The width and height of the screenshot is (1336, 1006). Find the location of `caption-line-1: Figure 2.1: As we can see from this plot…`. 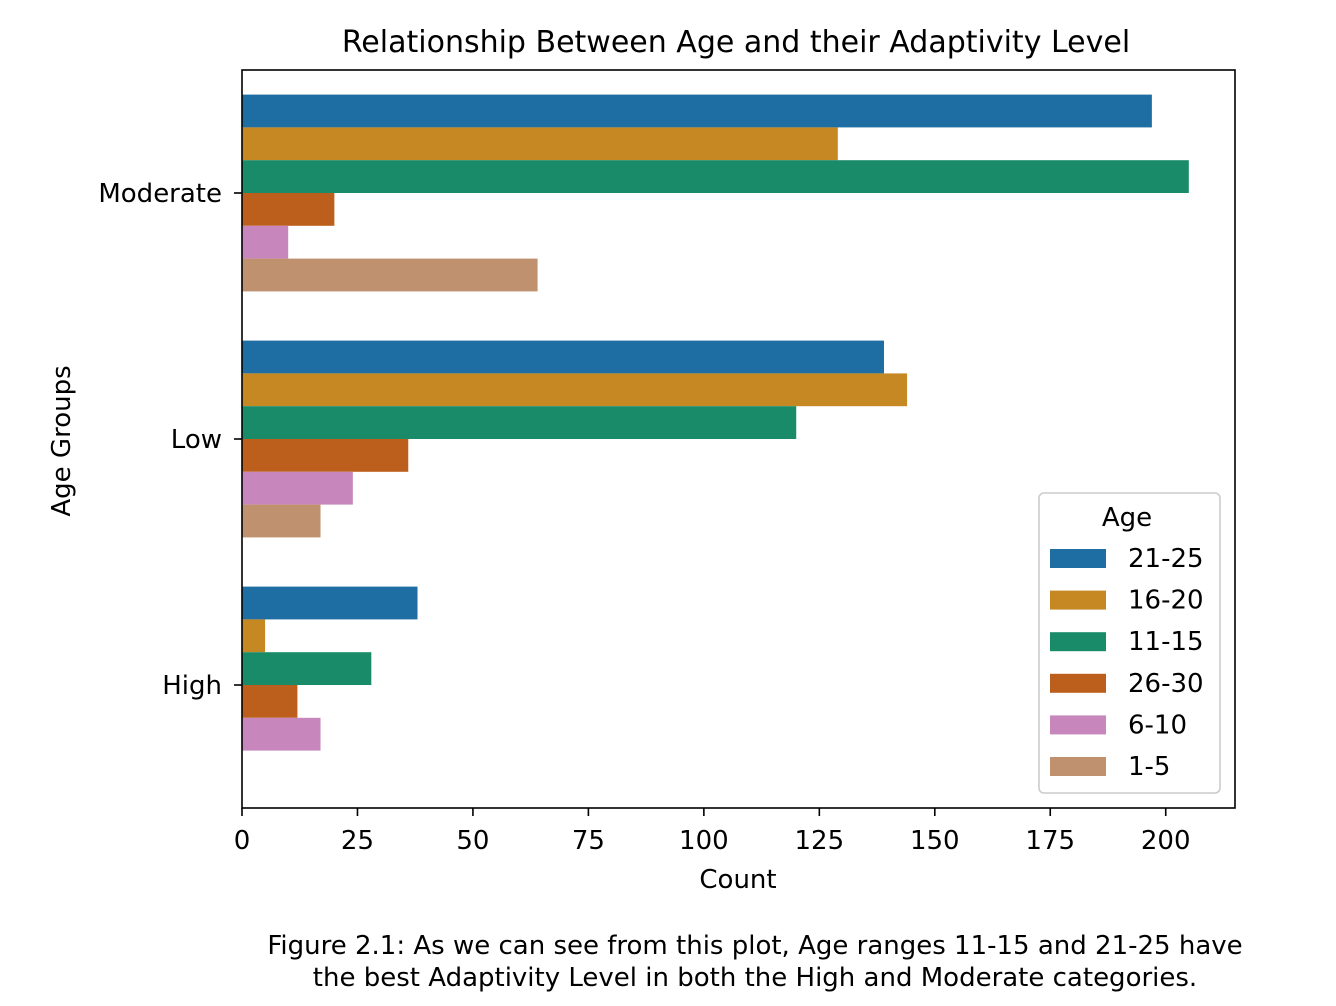

caption-line-1: Figure 2.1: As we can see from this plot… is located at coordinates (755, 946).